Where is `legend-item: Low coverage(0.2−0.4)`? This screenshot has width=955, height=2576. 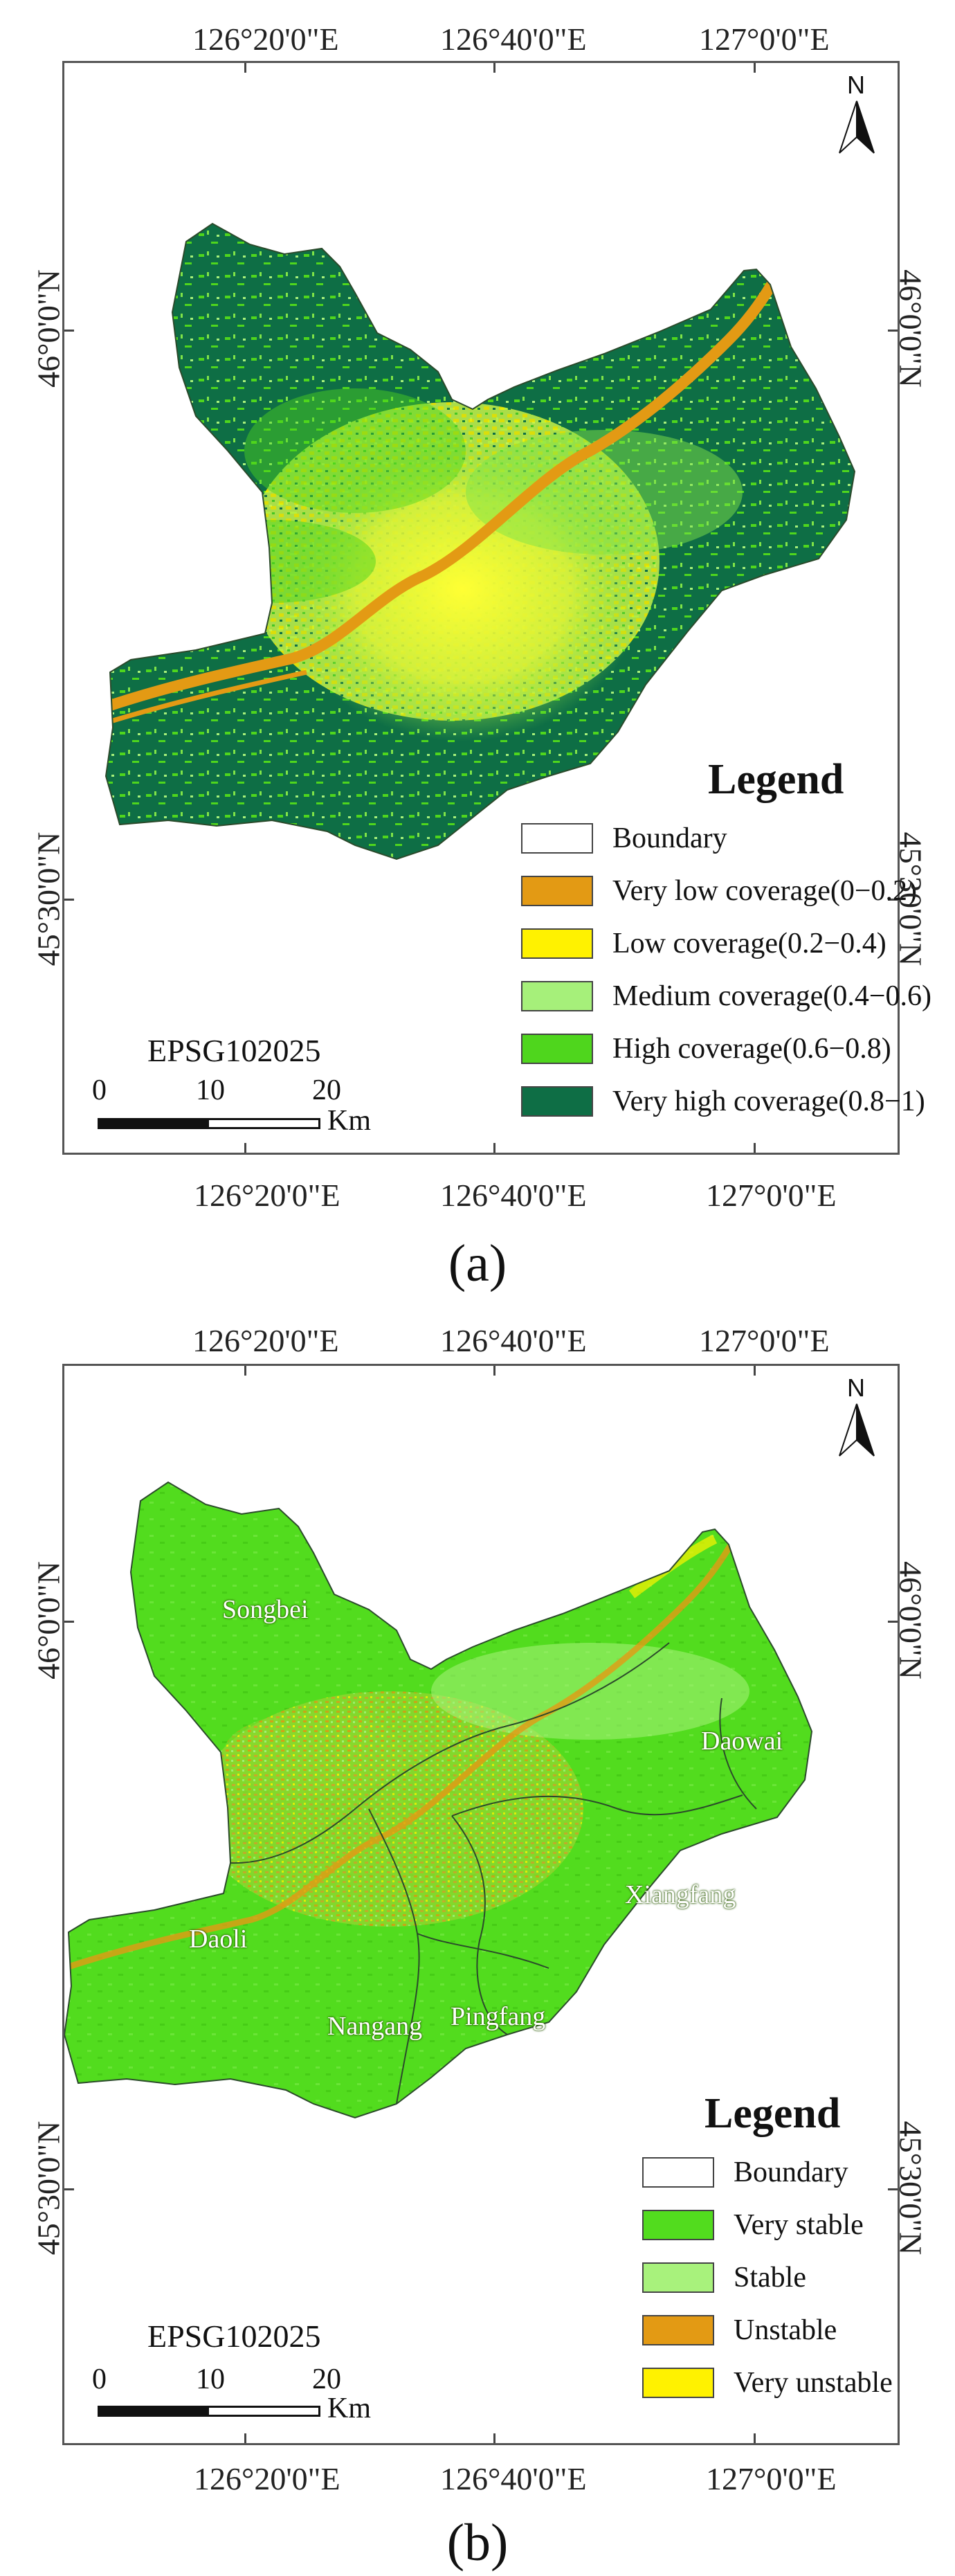 legend-item: Low coverage(0.2−0.4) is located at coordinates (703, 943).